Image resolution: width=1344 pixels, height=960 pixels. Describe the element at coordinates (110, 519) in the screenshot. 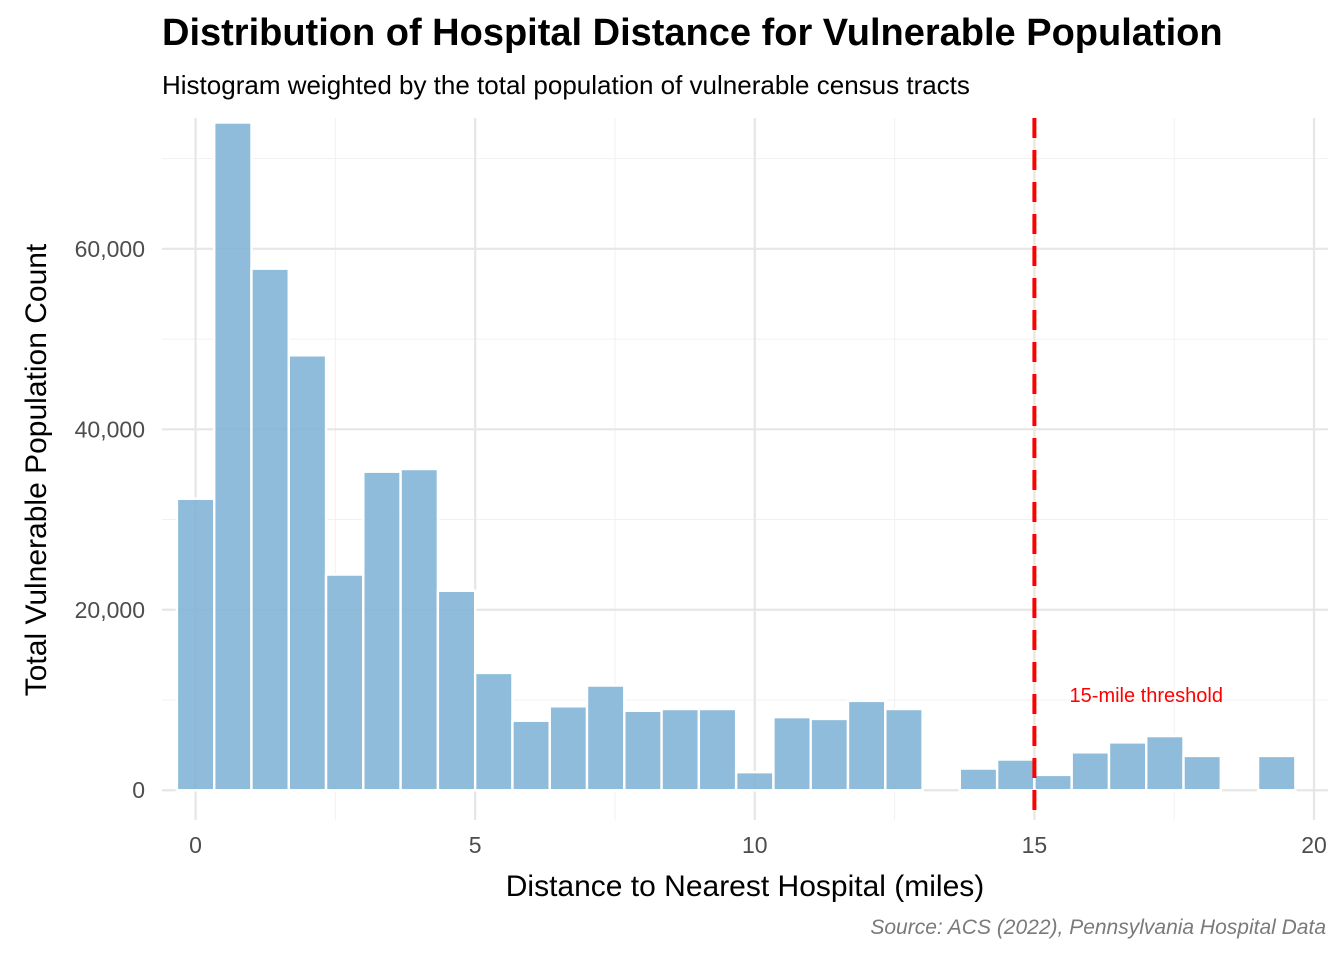

I see `y-axis-ticks: 0 20,000 40,000 60,000` at that location.